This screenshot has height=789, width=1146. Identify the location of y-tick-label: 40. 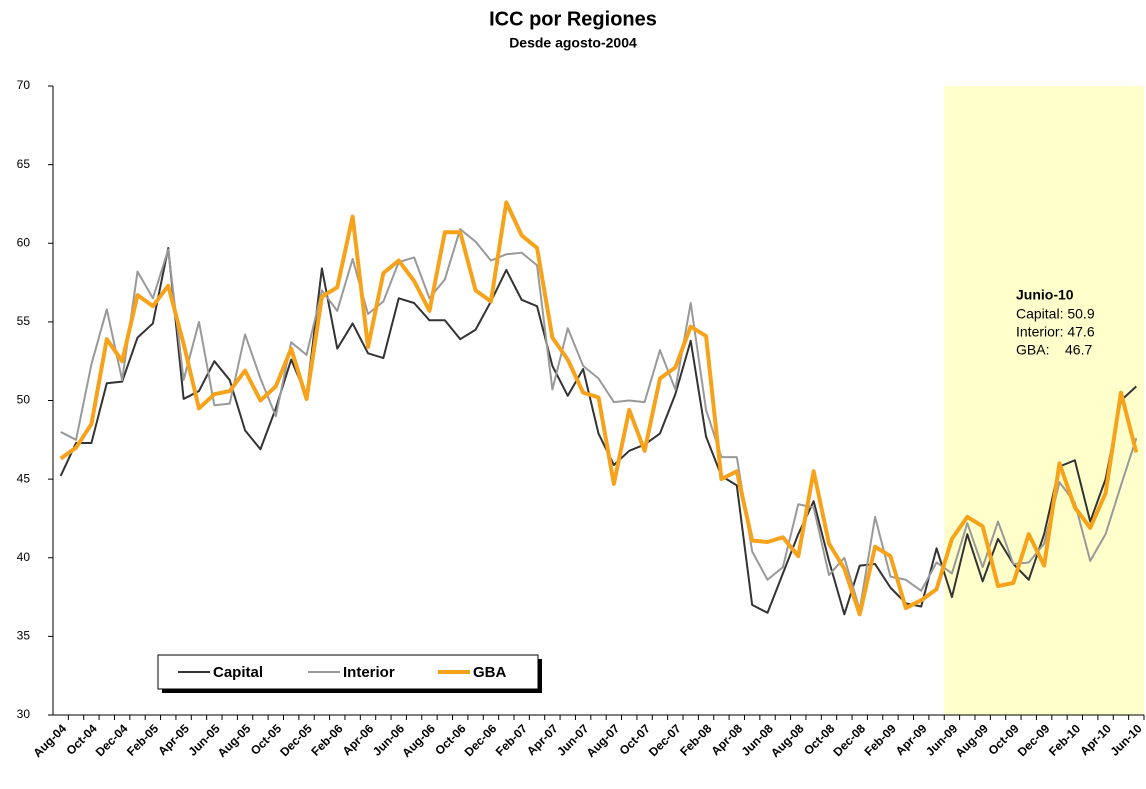
(24, 557).